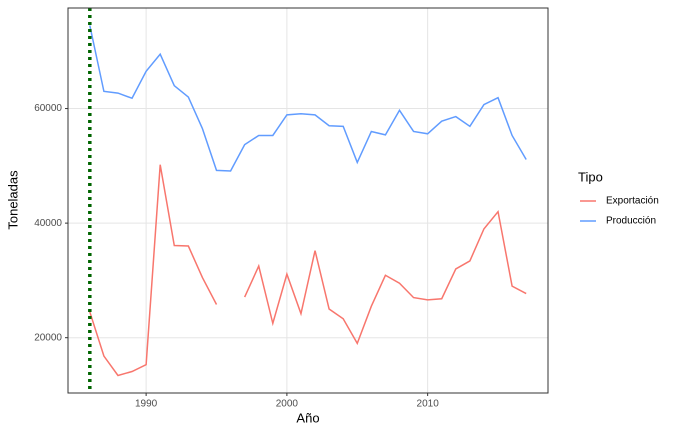  I want to click on x-axis-title: Año, so click(307, 417).